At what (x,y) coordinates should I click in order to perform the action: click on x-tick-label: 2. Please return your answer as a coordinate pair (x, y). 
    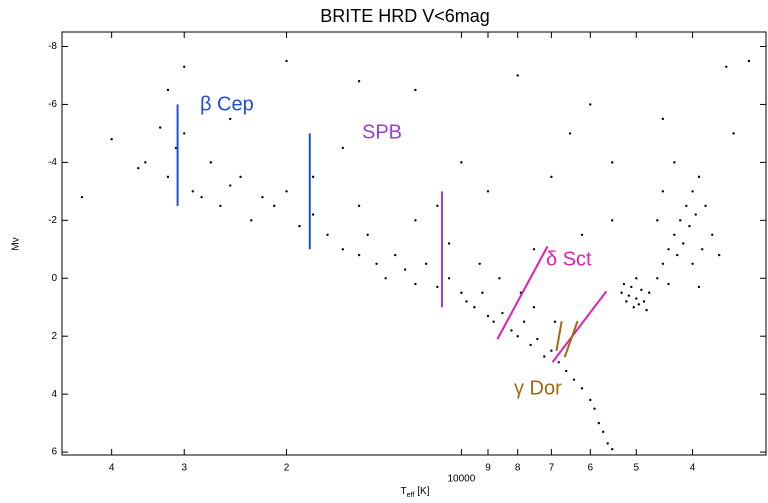
    Looking at the image, I should click on (287, 468).